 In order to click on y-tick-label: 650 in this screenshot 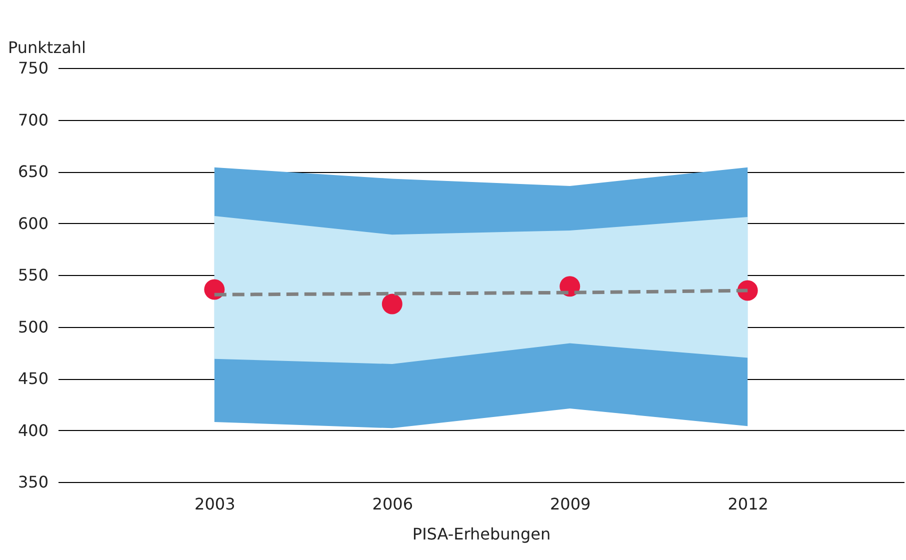, I will do `click(33, 171)`.